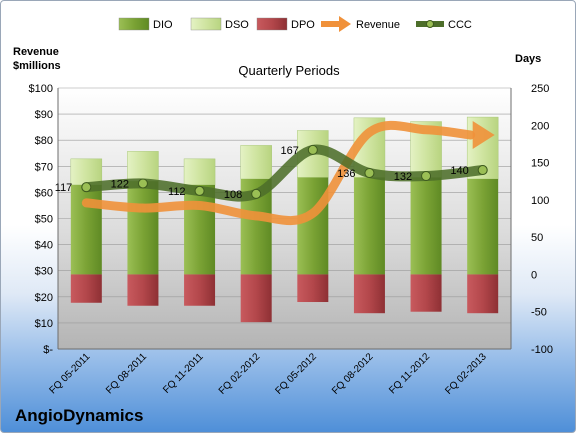 This screenshot has height=433, width=576. Describe the element at coordinates (120, 184) in the screenshot. I see `ccc-data-label: 122` at that location.